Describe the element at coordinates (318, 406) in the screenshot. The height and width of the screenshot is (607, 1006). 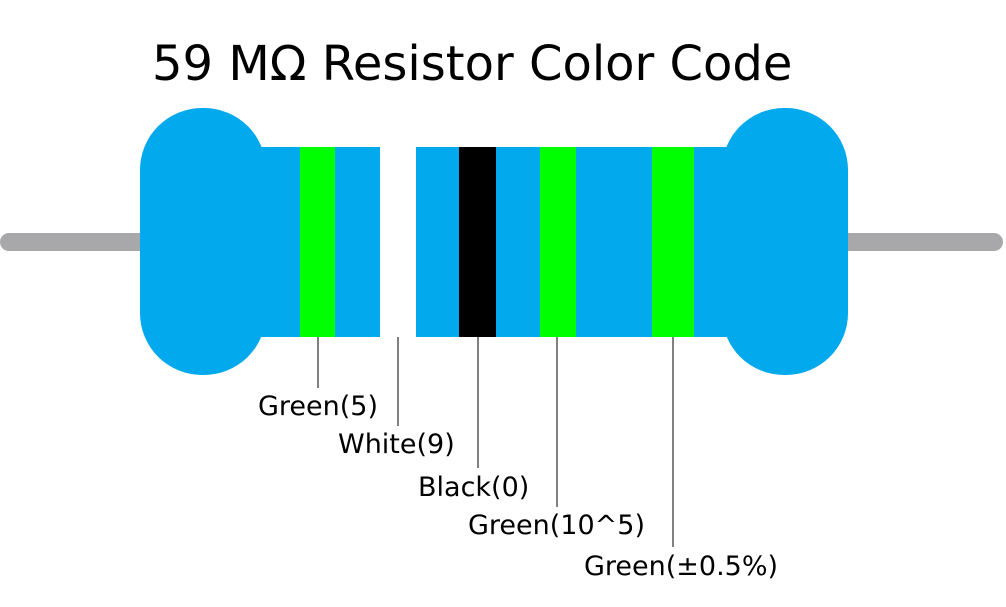
I see `band-label: Green(5)` at that location.